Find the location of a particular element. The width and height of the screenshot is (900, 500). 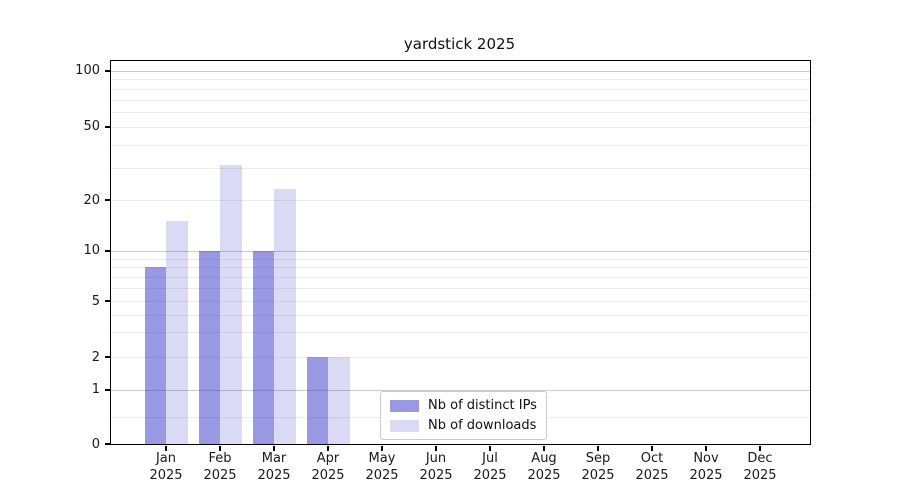

y-tick-label: 20 is located at coordinates (91, 200).